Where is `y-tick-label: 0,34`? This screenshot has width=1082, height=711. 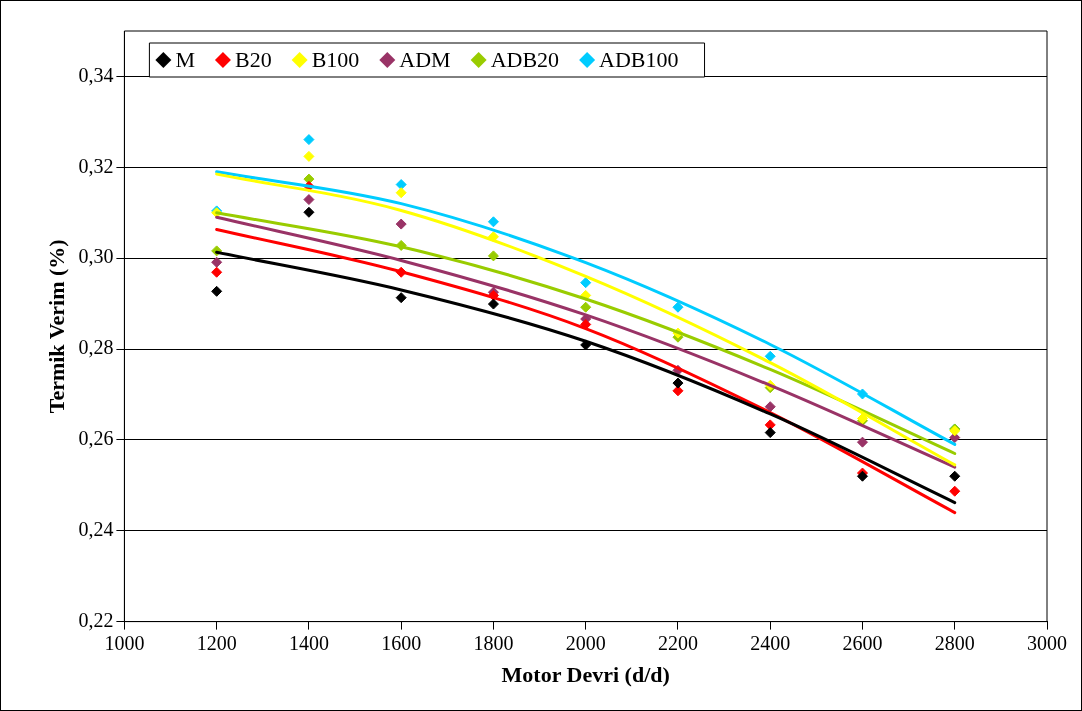 y-tick-label: 0,34 is located at coordinates (96, 74).